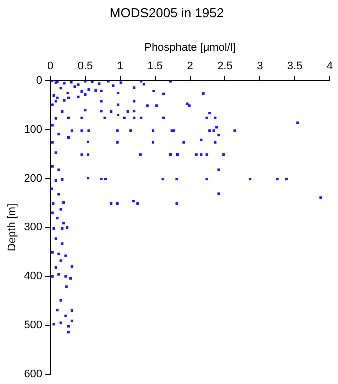  Describe the element at coordinates (167, 12) in the screenshot. I see `chart-title: MODS2005 in 1952` at that location.